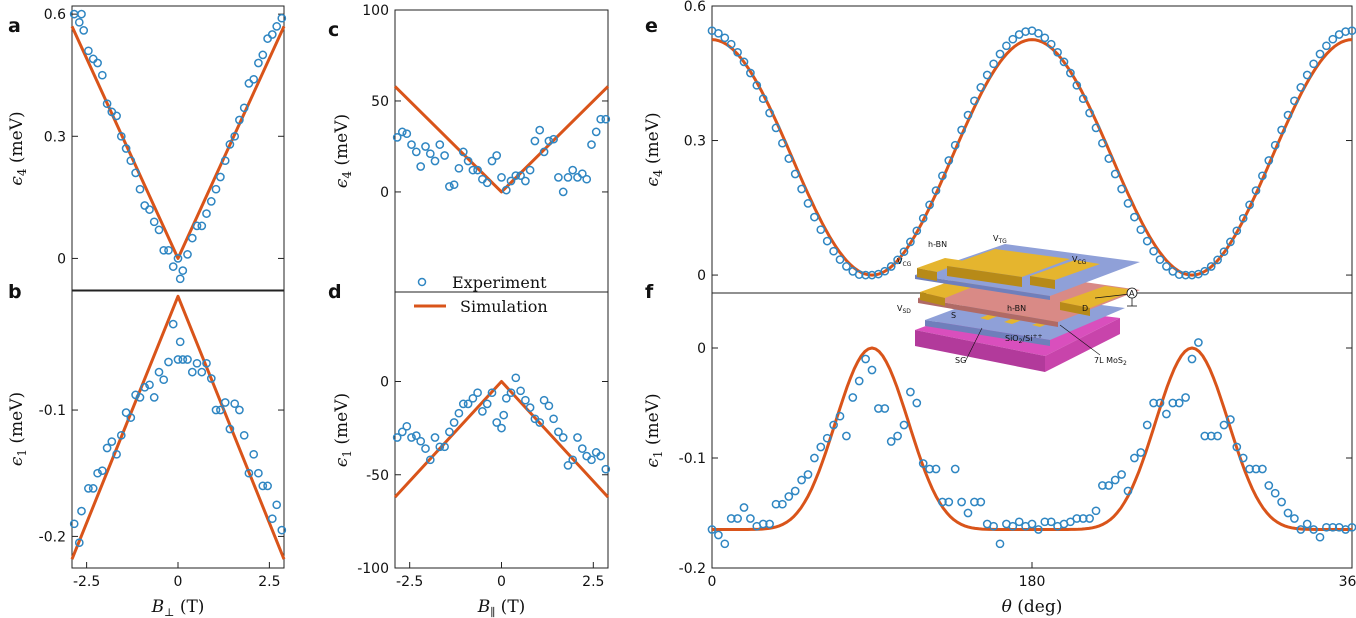 This screenshot has width=1356, height=618. Describe the element at coordinates (1024, 339) in the screenshot. I see `sio2-label: SiO2/Si++` at that location.